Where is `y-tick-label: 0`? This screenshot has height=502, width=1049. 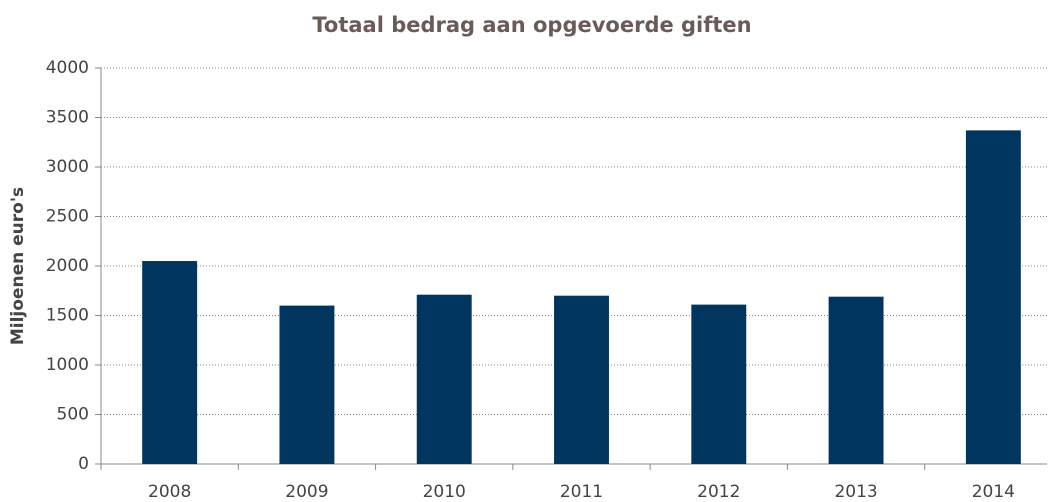
y-tick-label: 0 is located at coordinates (83, 464).